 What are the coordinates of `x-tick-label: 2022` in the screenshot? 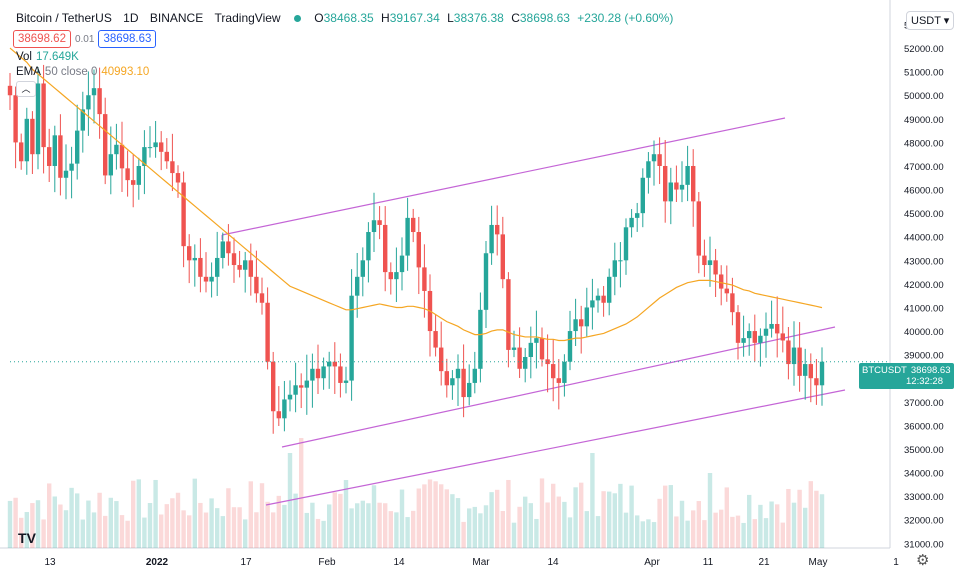 It's located at (157, 562).